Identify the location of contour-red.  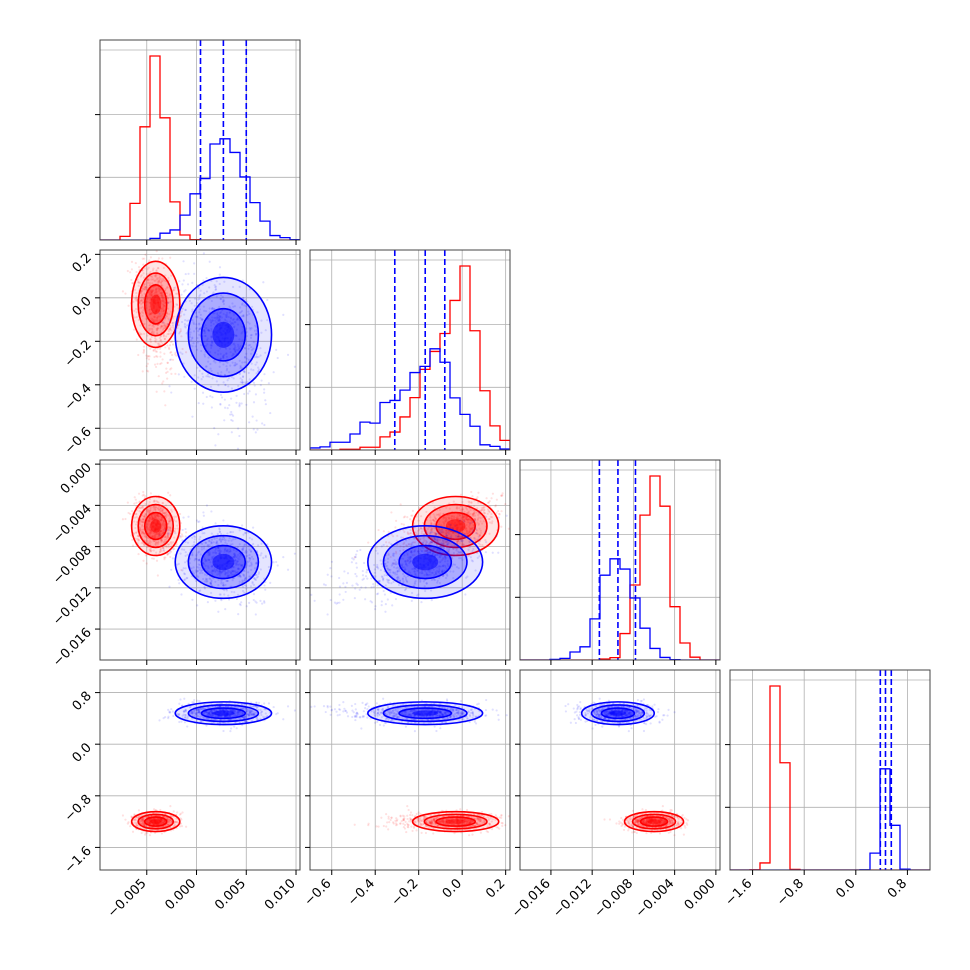
(156, 304).